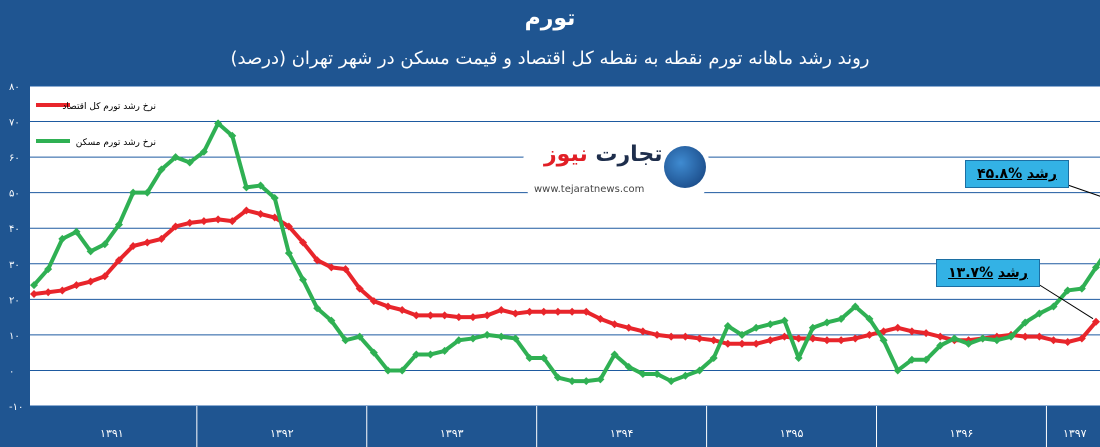 The height and width of the screenshot is (447, 1100). I want to click on callout-housing: رشد %۴۵.۸, so click(1017, 174).